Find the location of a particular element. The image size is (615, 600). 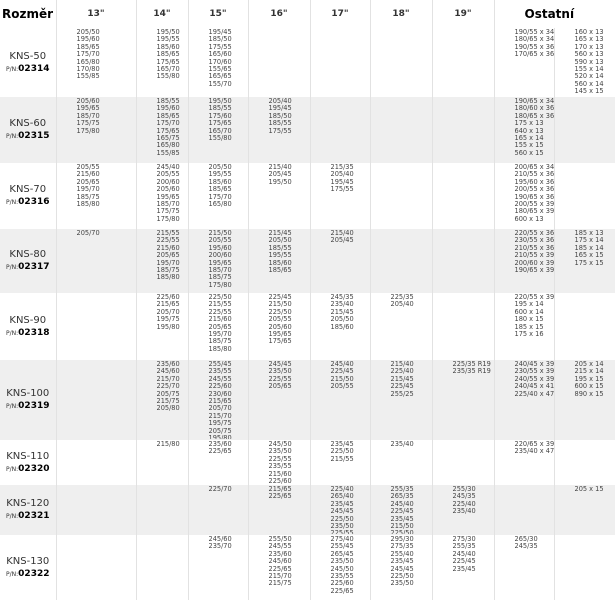

tire-cell: 265/30 245/35 is located at coordinates (524, 567).